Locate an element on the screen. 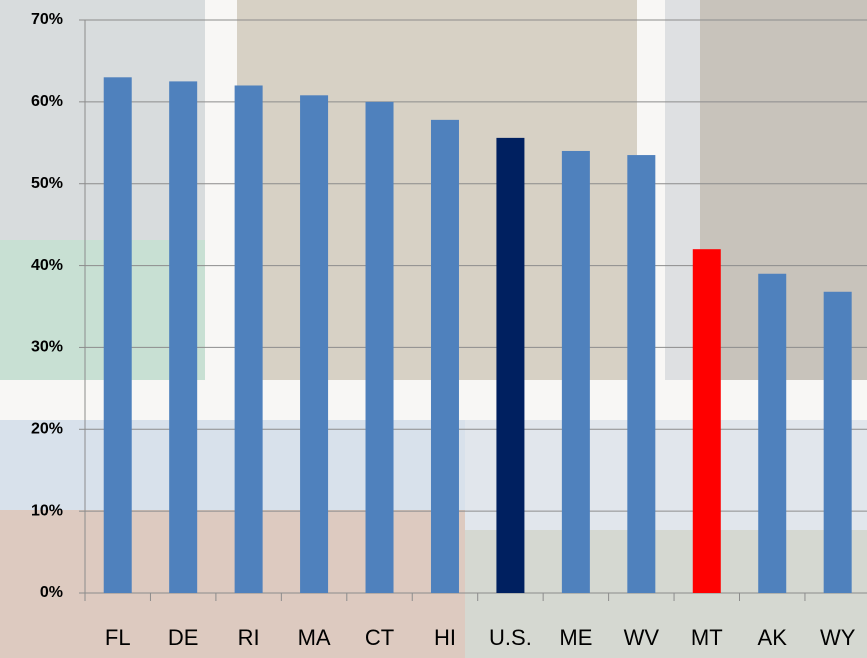  y-tick-label: 70% is located at coordinates (47, 19).